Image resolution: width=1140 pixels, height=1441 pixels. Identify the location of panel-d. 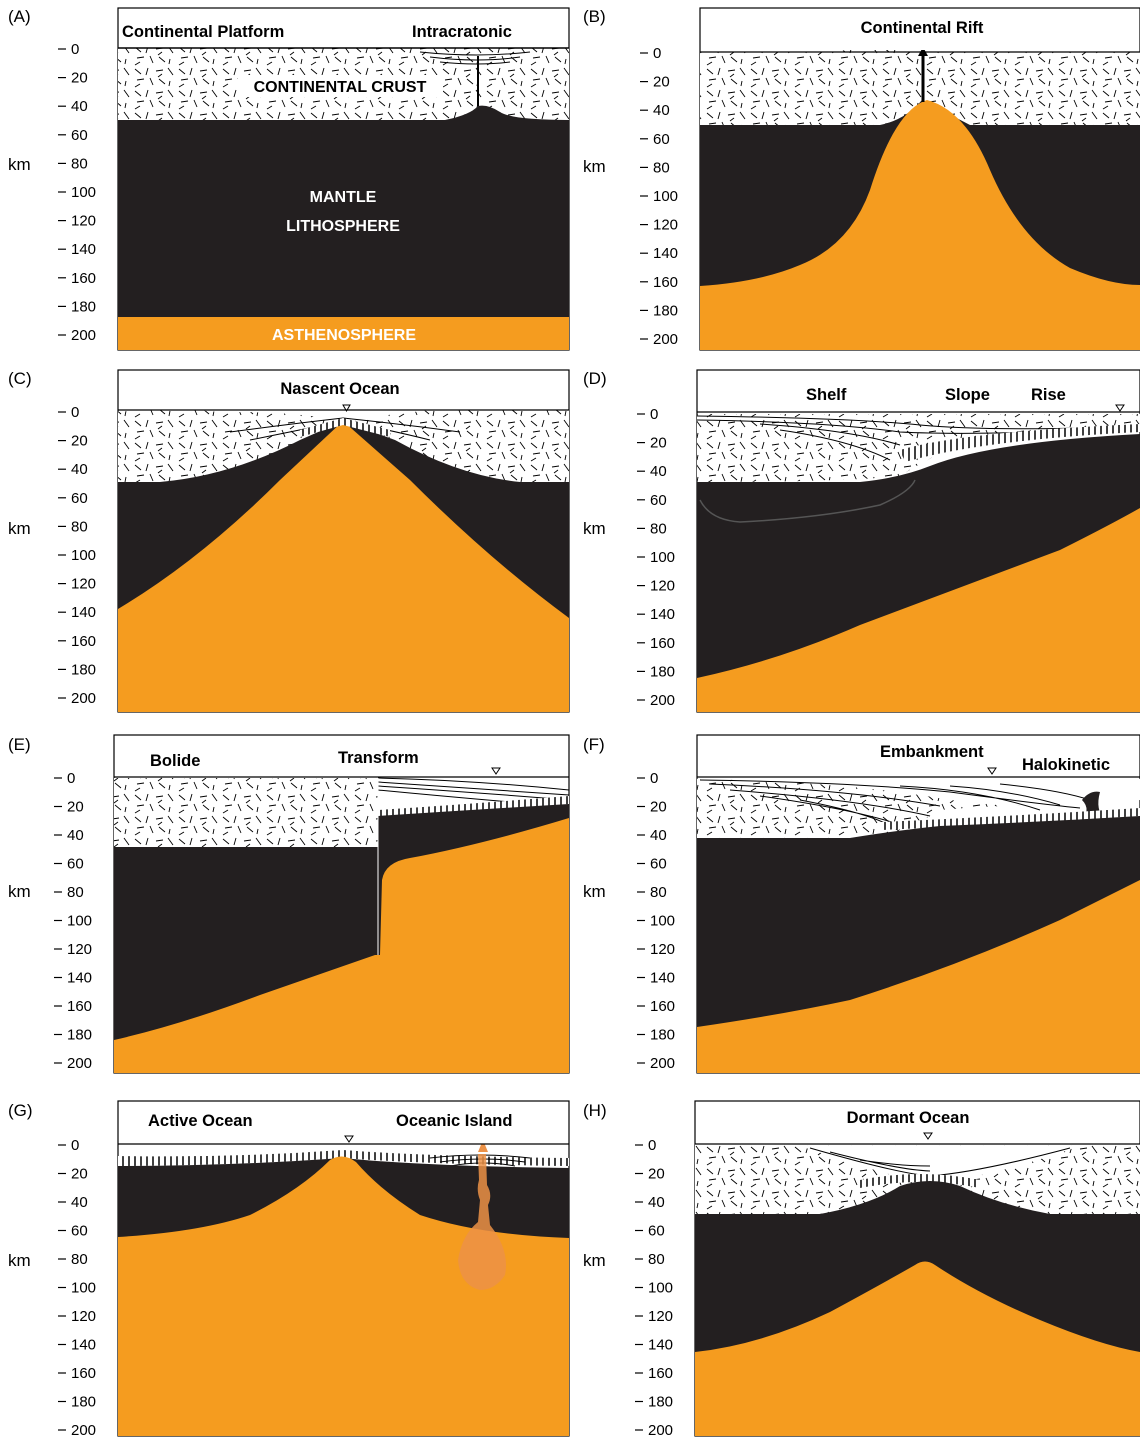
(918, 541).